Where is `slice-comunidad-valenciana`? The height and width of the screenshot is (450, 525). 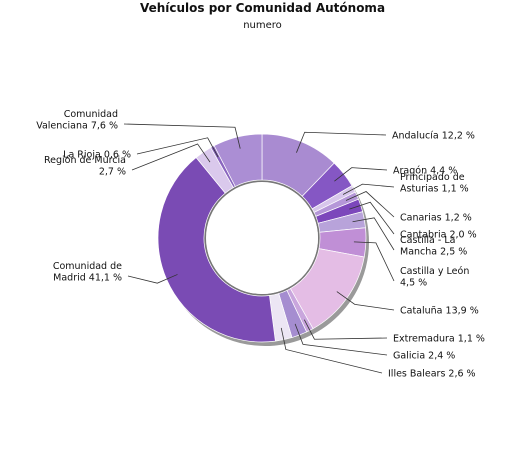
slice-comunidad-valenciana is located at coordinates (238, 160).